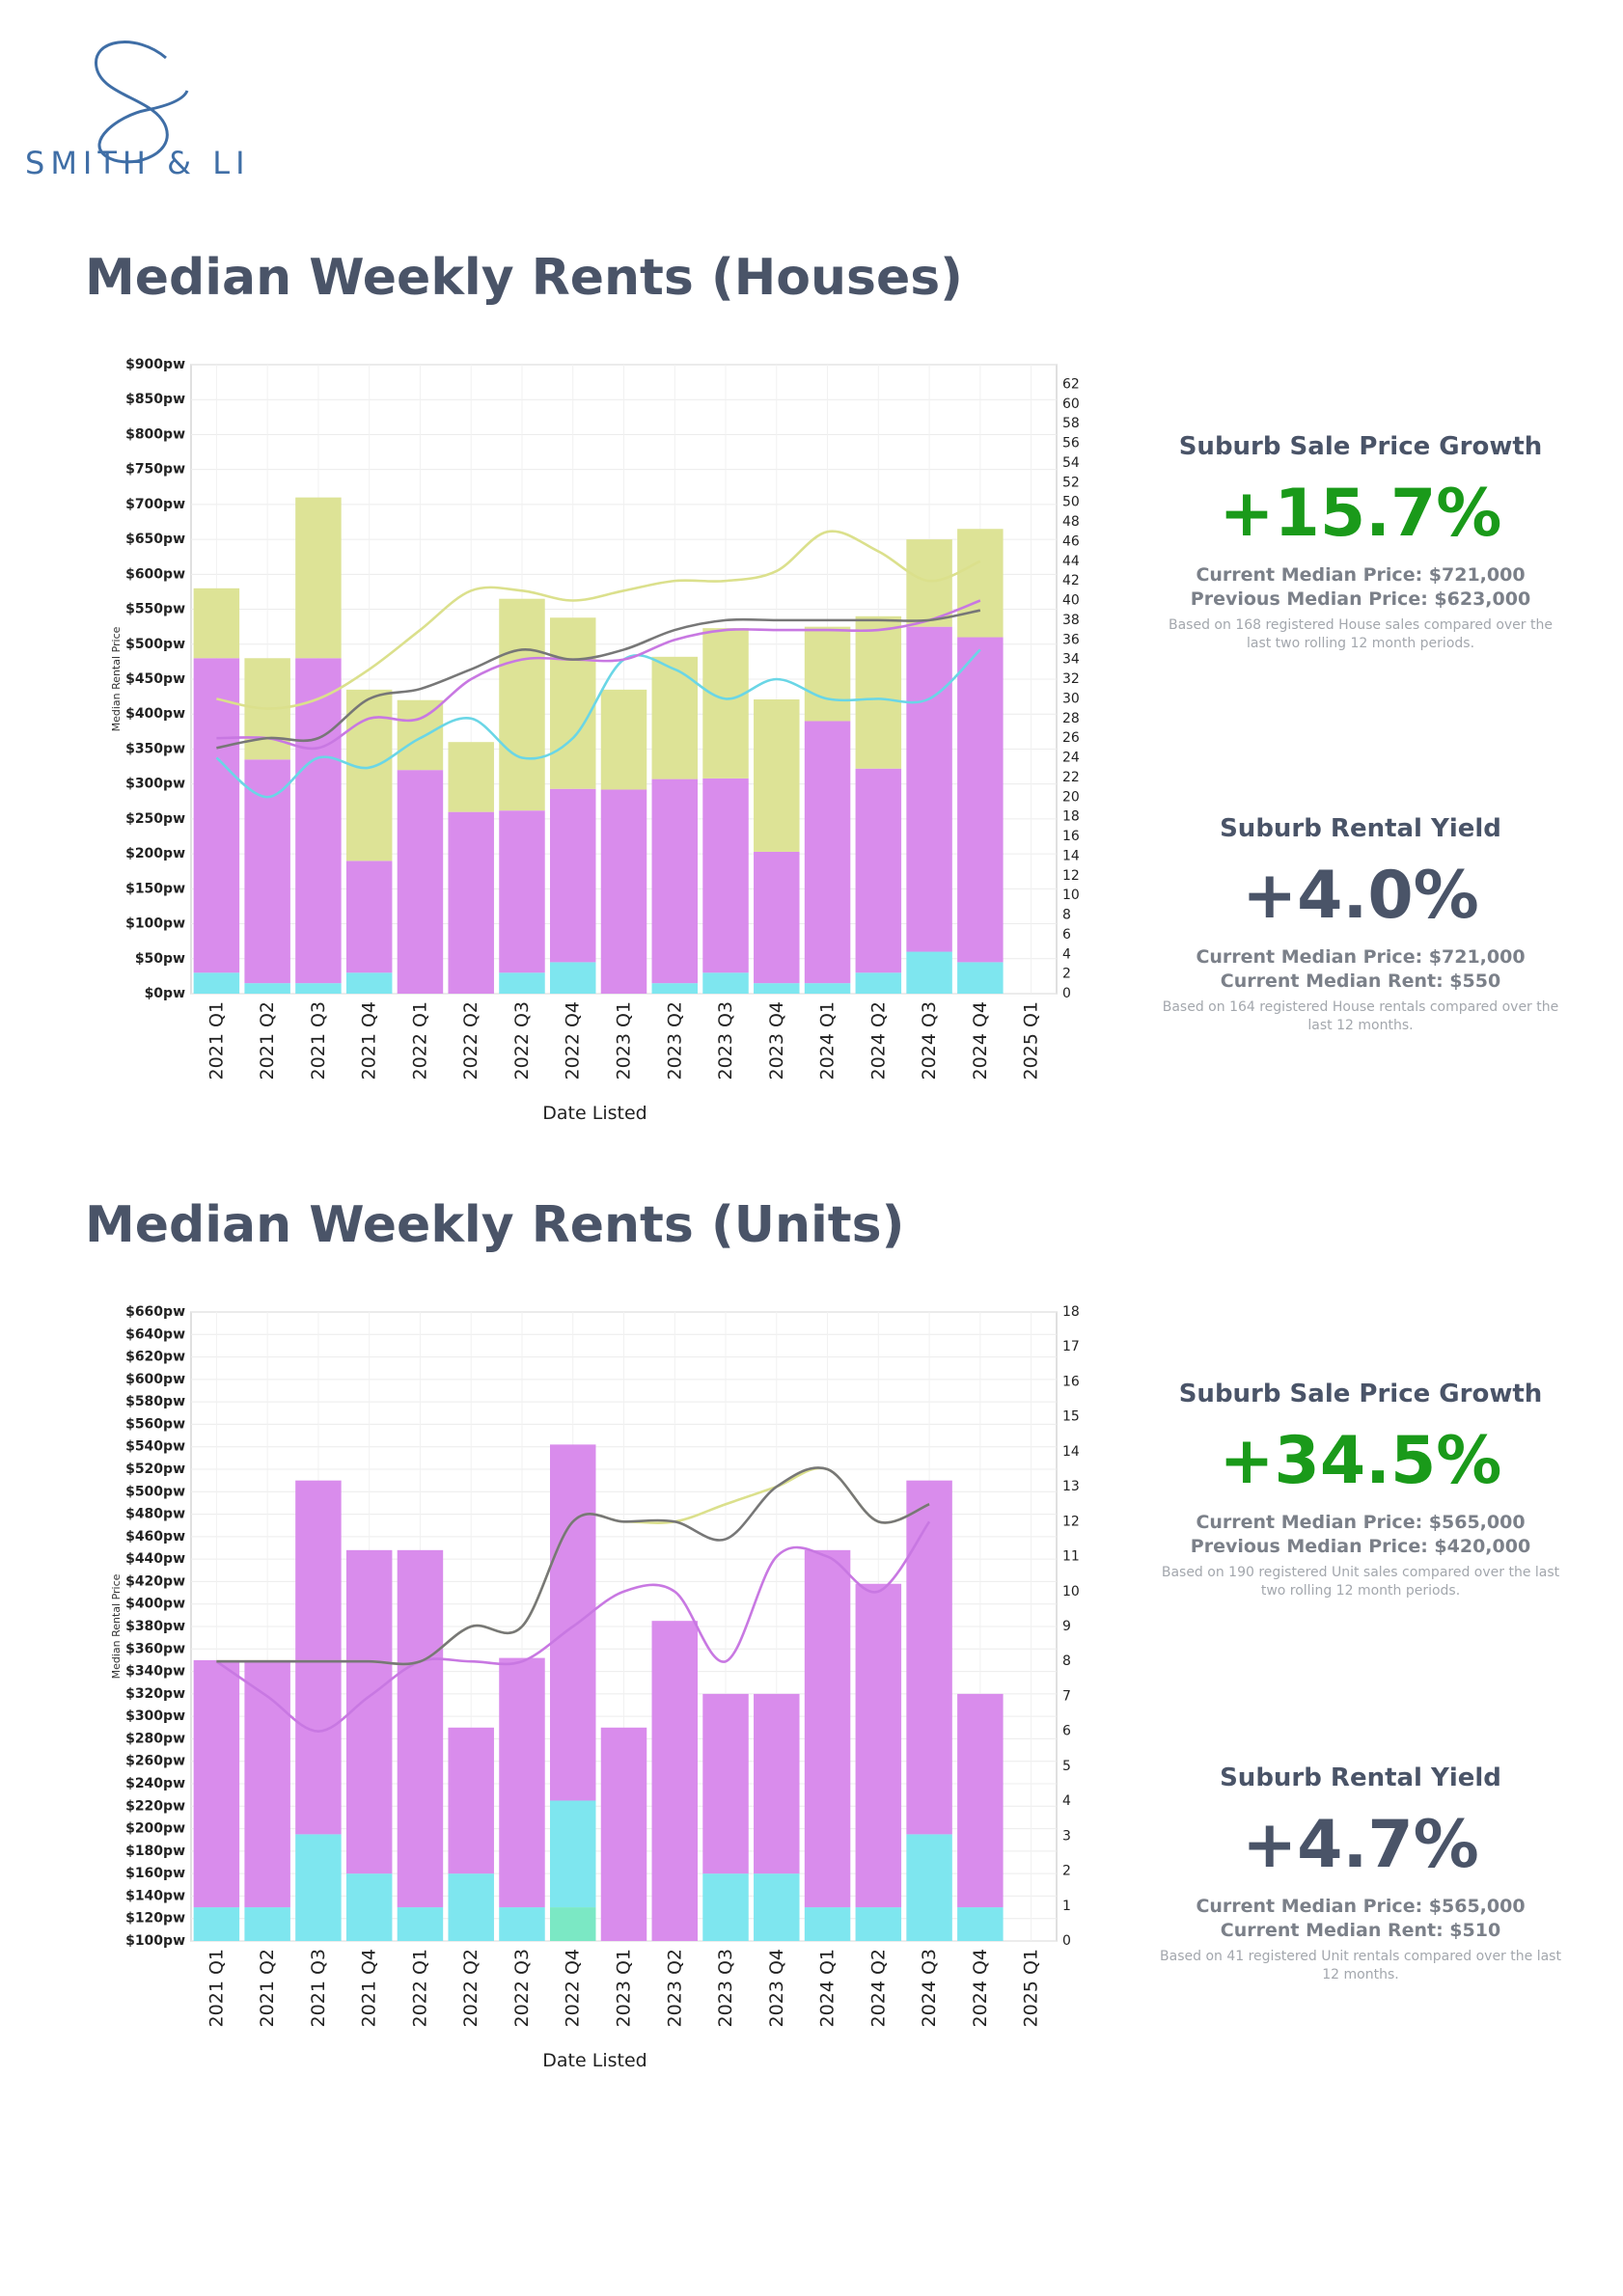 The width and height of the screenshot is (1623, 2296). What do you see at coordinates (598, 723) in the screenshot?
I see `houses-line-2-bed` at bounding box center [598, 723].